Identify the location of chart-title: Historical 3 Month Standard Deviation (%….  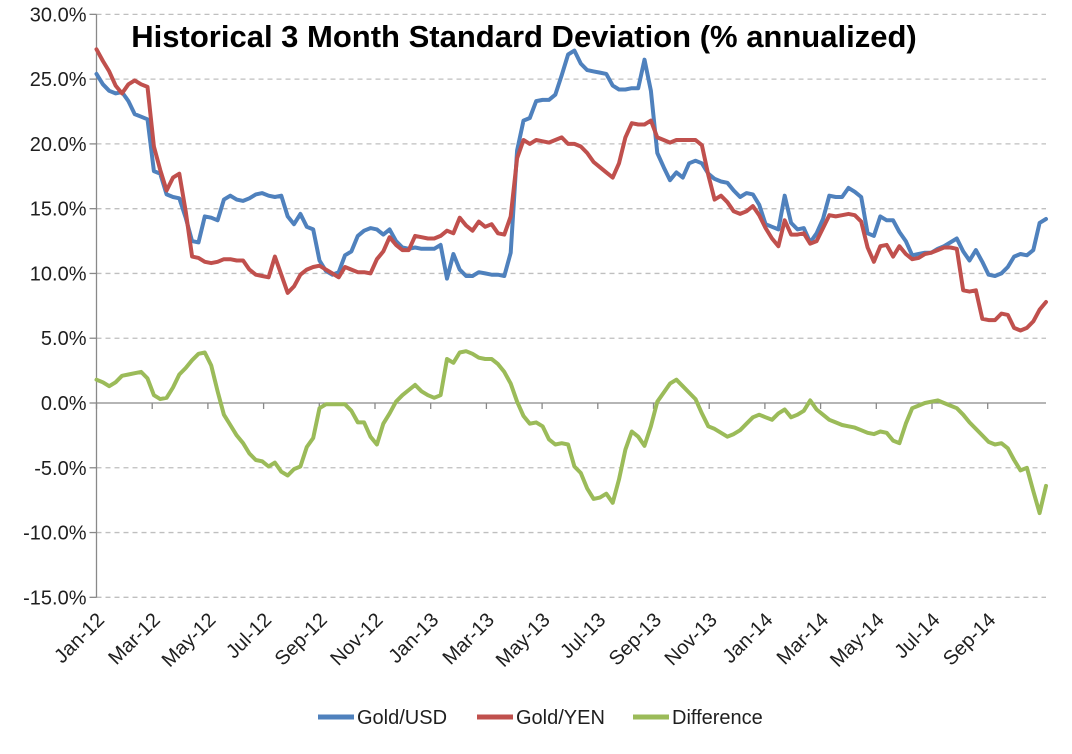
(523, 36).